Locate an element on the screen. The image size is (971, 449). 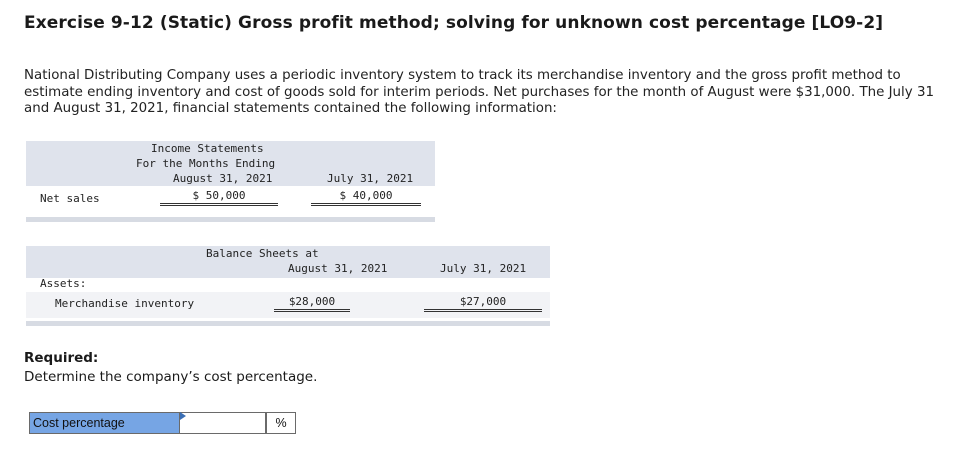
input-marker-icon is located at coordinates (183, 416).